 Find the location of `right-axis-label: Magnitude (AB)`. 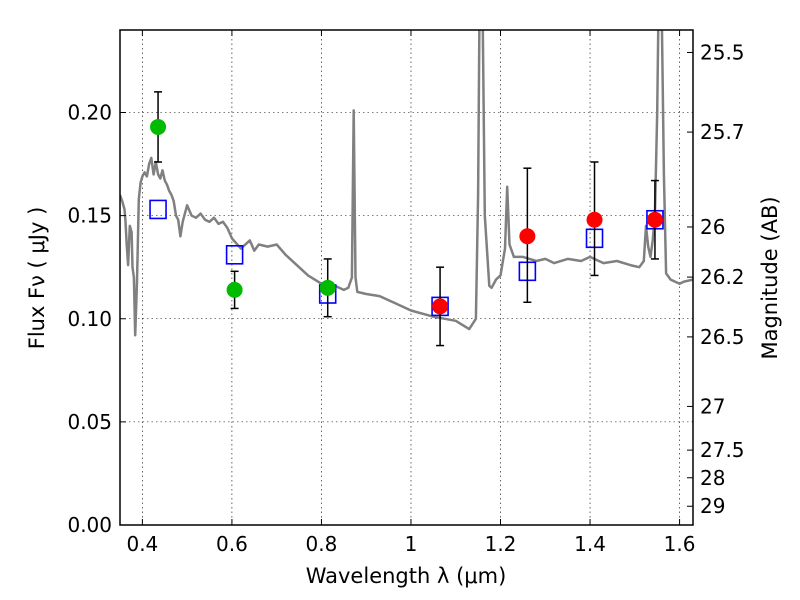

right-axis-label: Magnitude (AB) is located at coordinates (770, 277).